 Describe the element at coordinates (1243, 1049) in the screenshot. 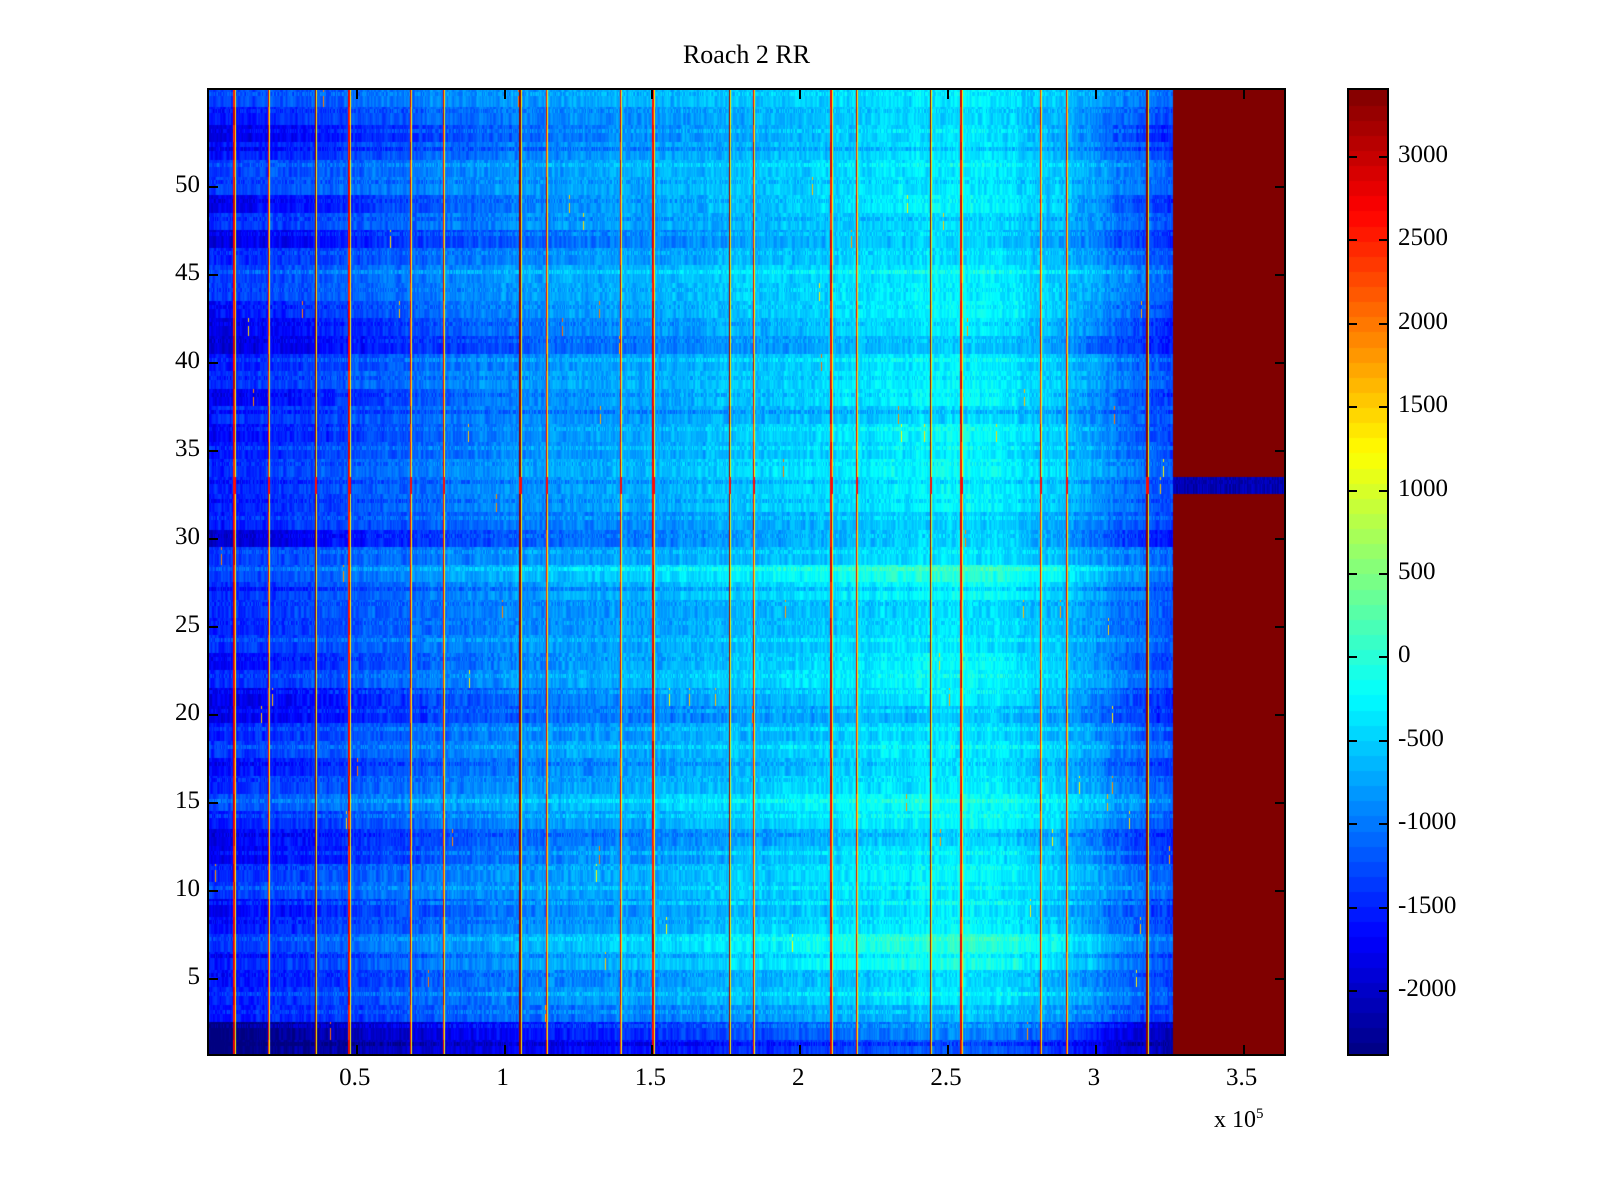

I see `x-tick-3.5` at that location.